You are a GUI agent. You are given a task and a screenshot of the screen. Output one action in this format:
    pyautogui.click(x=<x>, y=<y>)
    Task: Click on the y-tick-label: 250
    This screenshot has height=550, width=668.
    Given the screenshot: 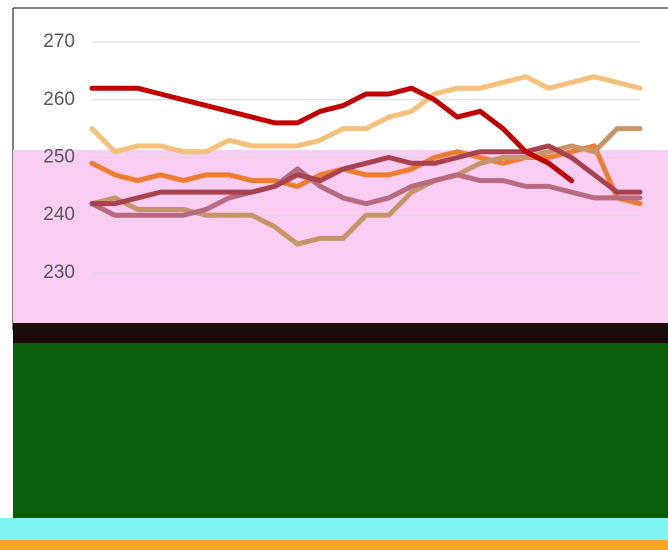 What is the action you would take?
    pyautogui.click(x=59, y=157)
    